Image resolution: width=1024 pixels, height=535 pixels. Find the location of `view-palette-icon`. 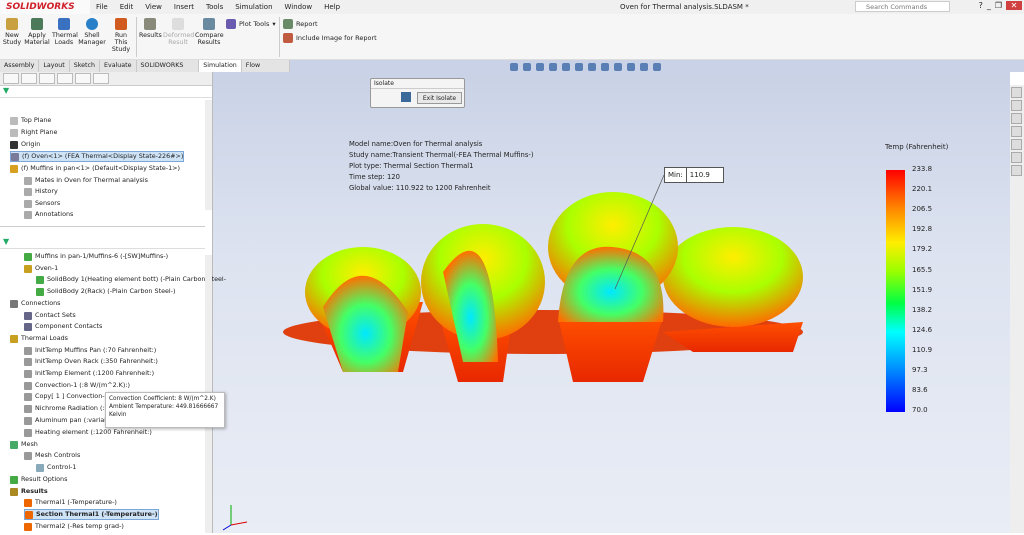

view-palette-icon is located at coordinates (1016, 144).